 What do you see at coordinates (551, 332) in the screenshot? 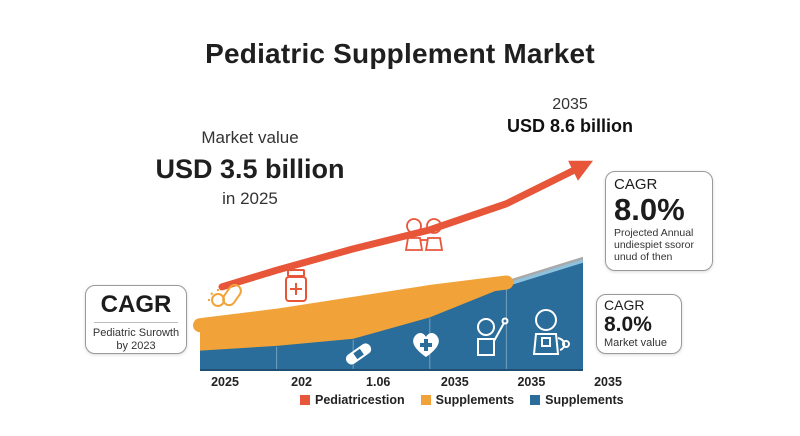
I see `child-doctor-icon` at bounding box center [551, 332].